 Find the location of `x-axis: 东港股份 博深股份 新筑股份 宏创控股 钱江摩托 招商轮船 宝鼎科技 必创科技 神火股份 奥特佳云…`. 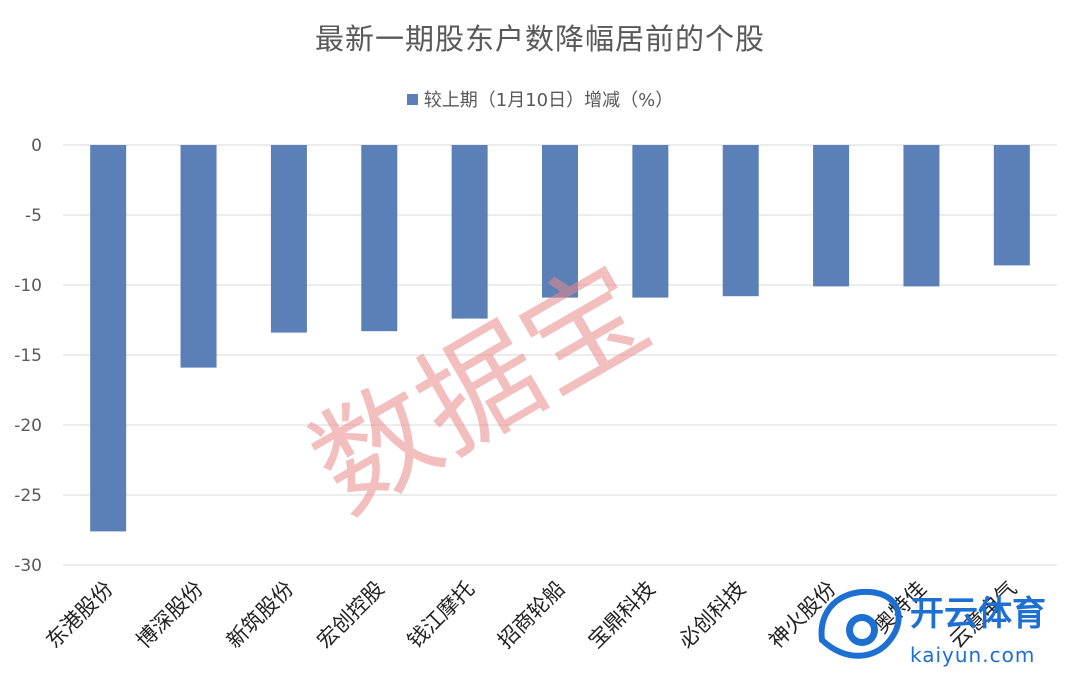

x-axis: 东港股份 博深股份 新筑股份 宏创控股 钱江摩托 招商轮船 宝鼎科技 必创科技 神火股份 奥特佳云… is located at coordinates (531, 615).